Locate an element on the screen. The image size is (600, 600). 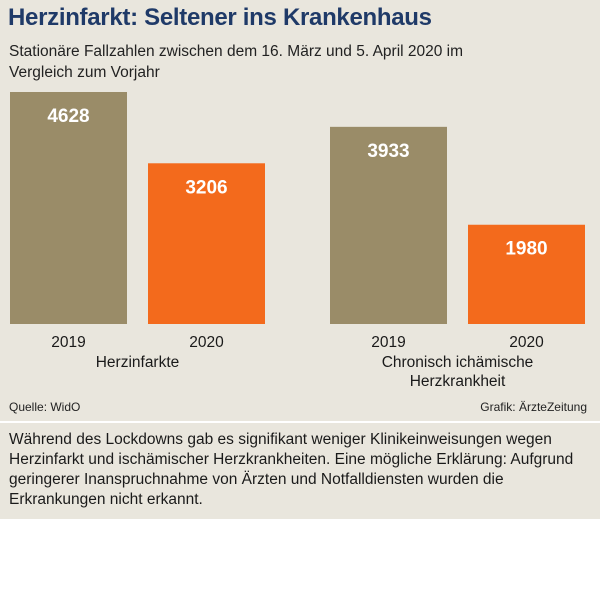
group-label: Herzkrankheit is located at coordinates (458, 381).